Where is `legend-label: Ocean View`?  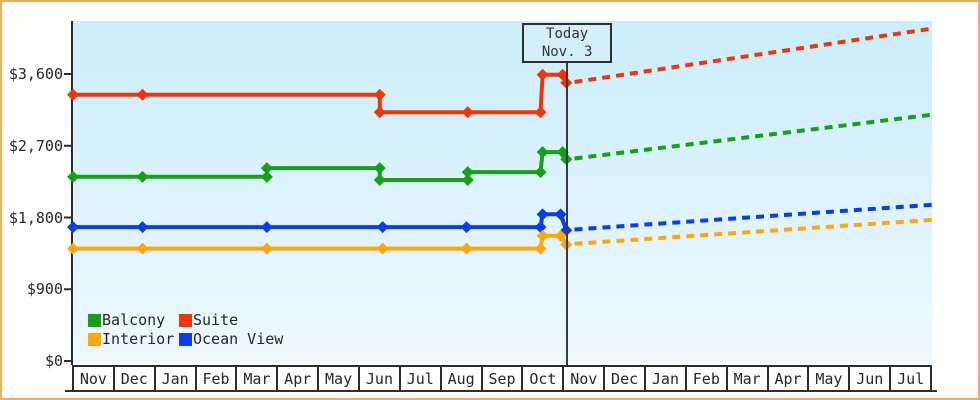
legend-label: Ocean View is located at coordinates (238, 339).